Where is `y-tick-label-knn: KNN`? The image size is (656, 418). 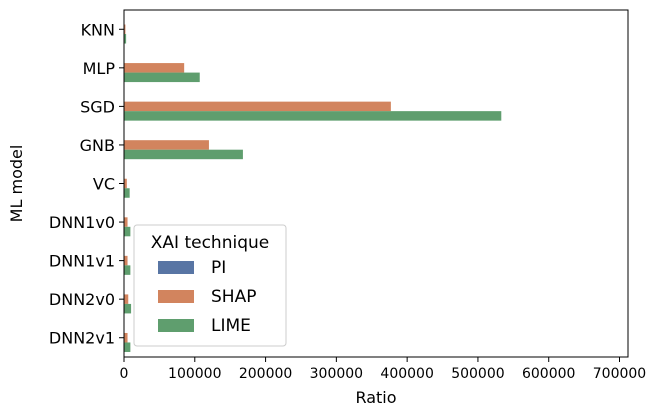 y-tick-label-knn: KNN is located at coordinates (98, 29).